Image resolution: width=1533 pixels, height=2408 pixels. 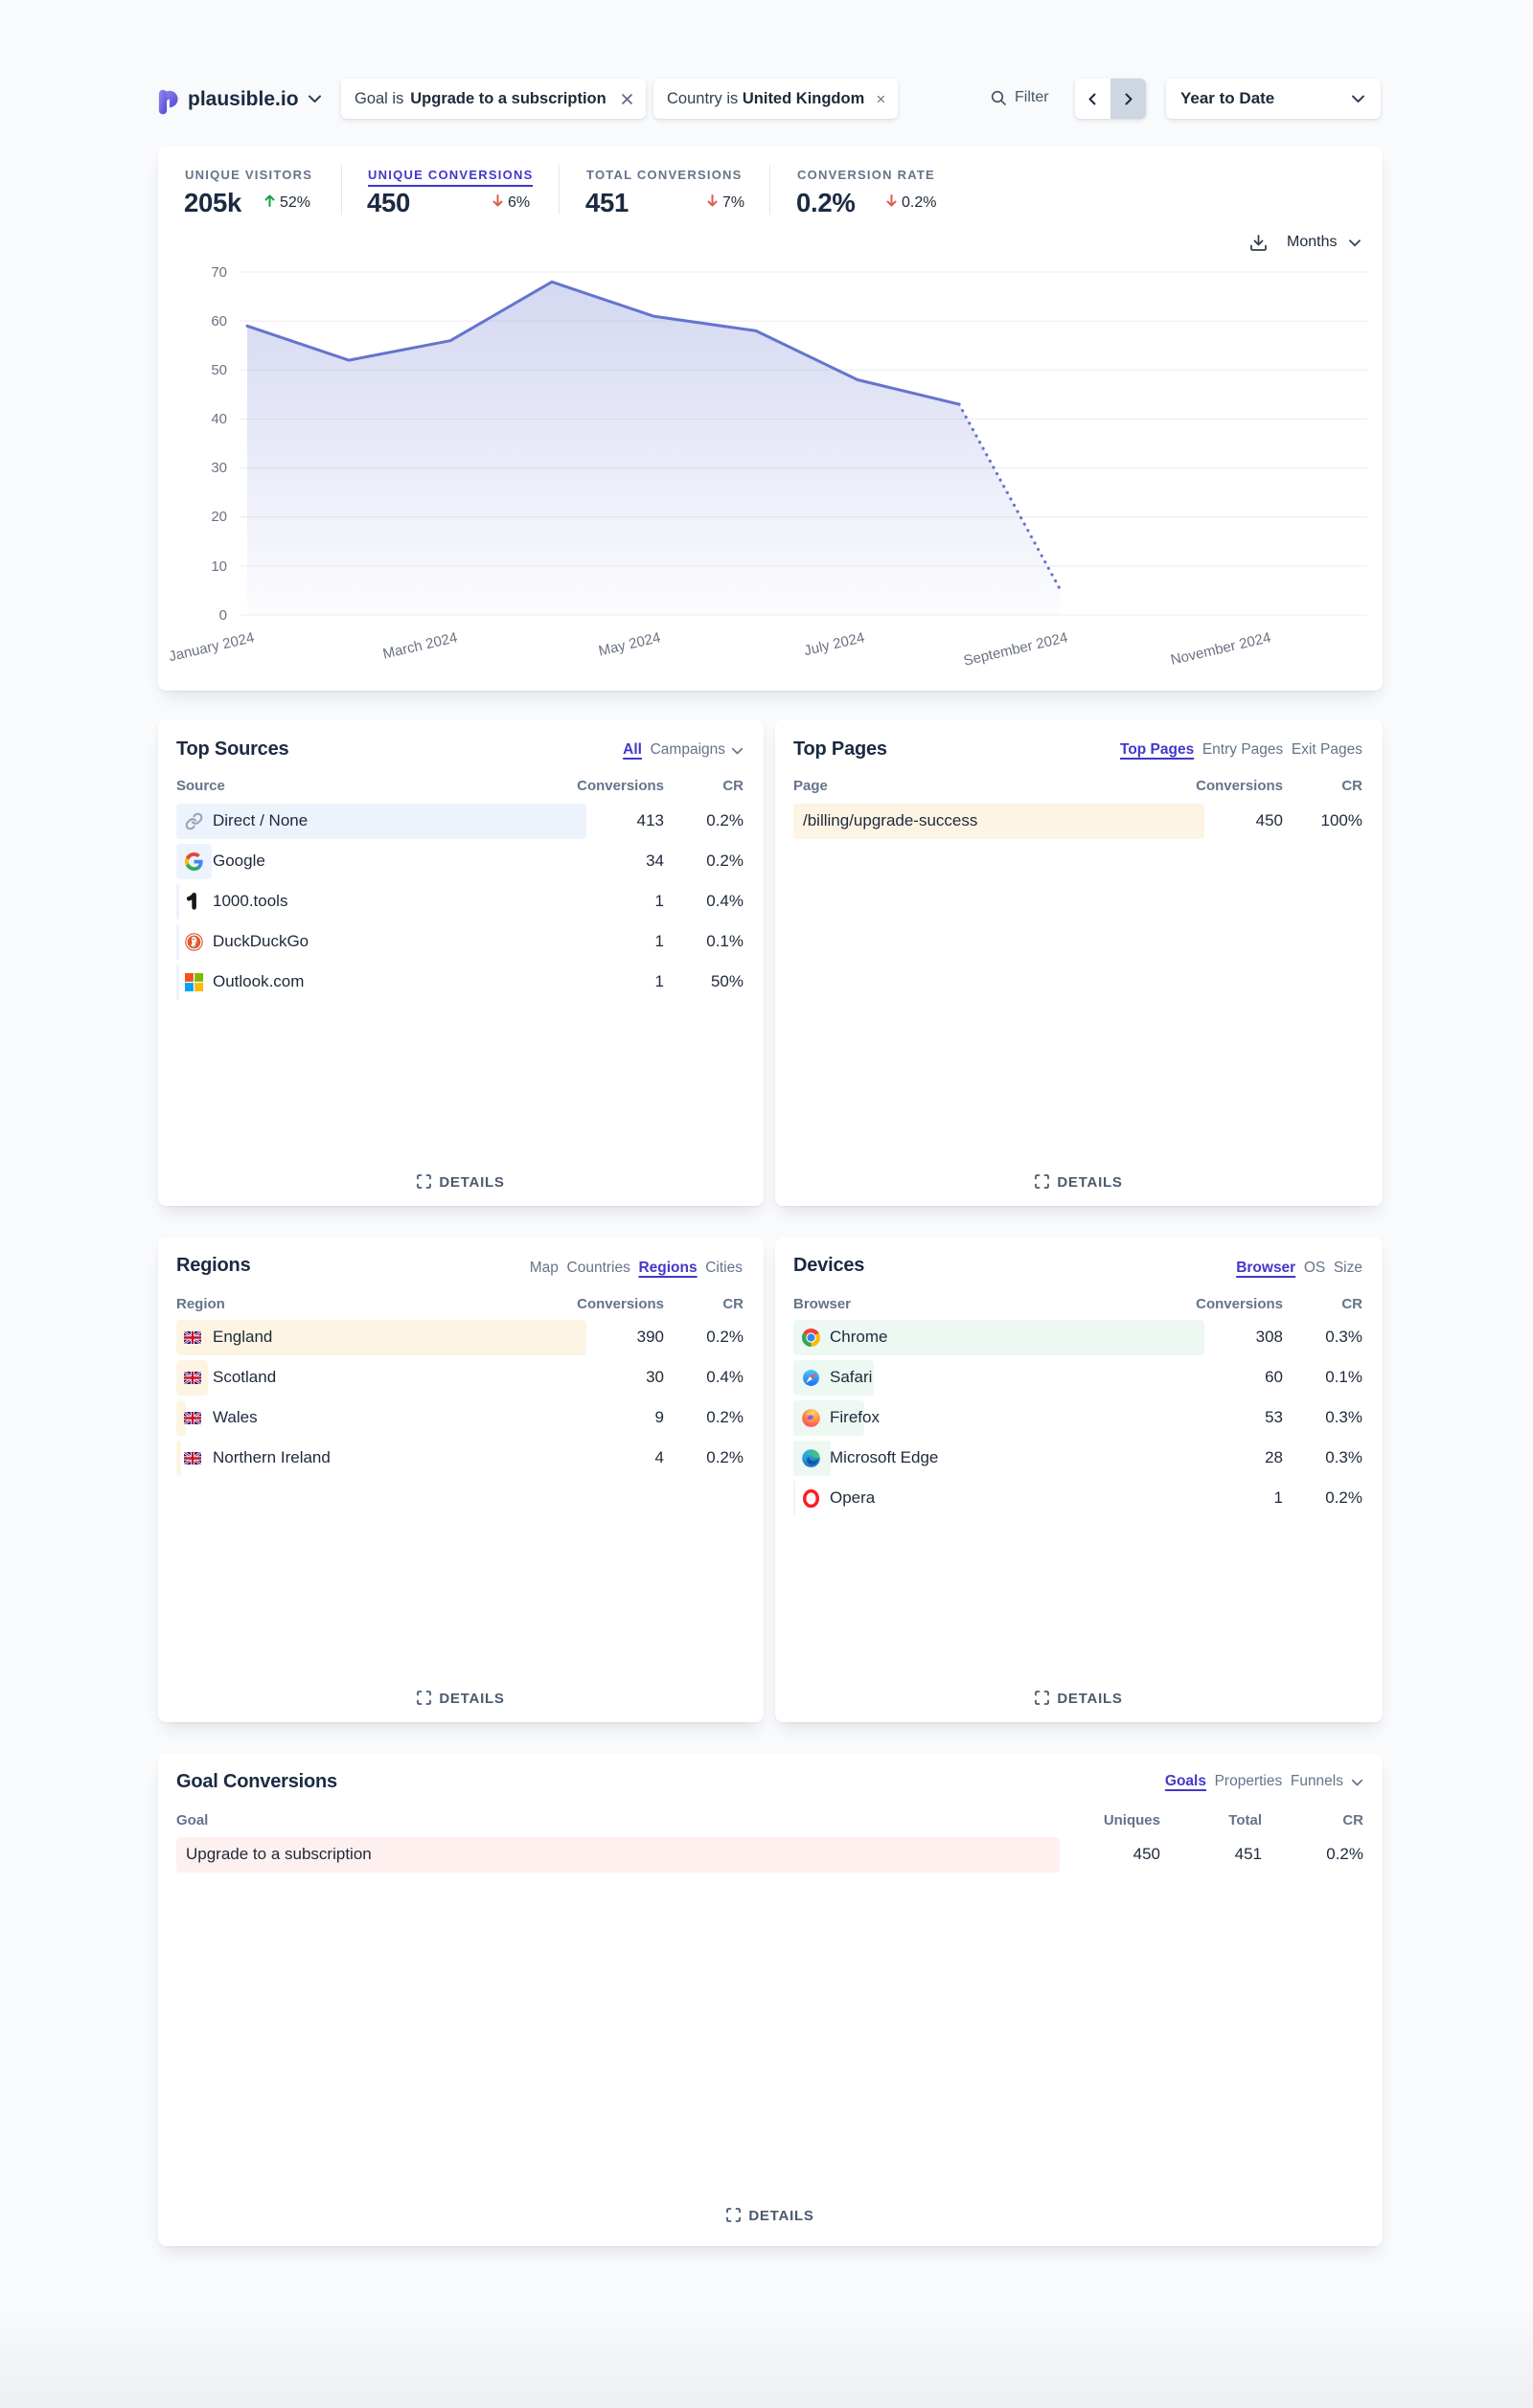 I want to click on svg-text: May 2024, so click(x=629, y=644).